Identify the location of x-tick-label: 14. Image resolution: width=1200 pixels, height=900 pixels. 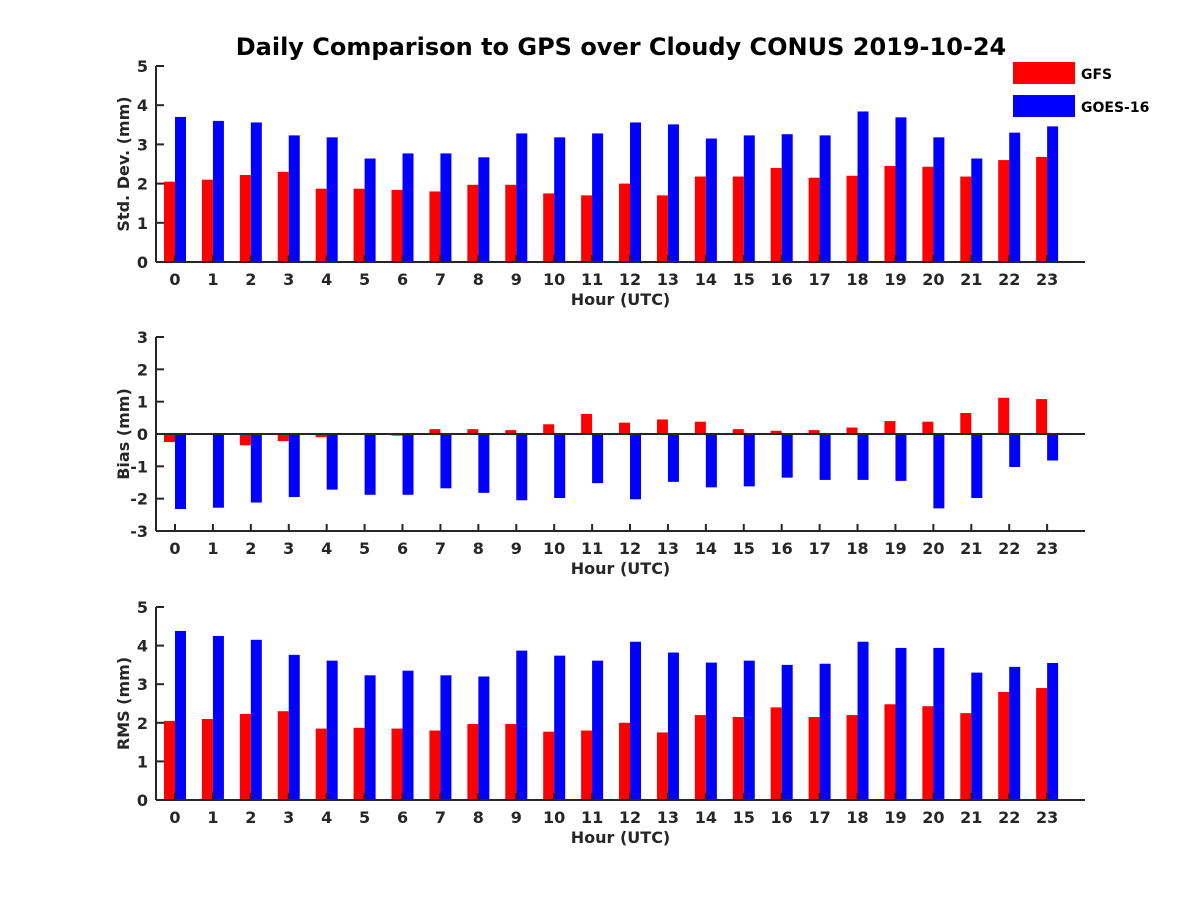
(706, 817).